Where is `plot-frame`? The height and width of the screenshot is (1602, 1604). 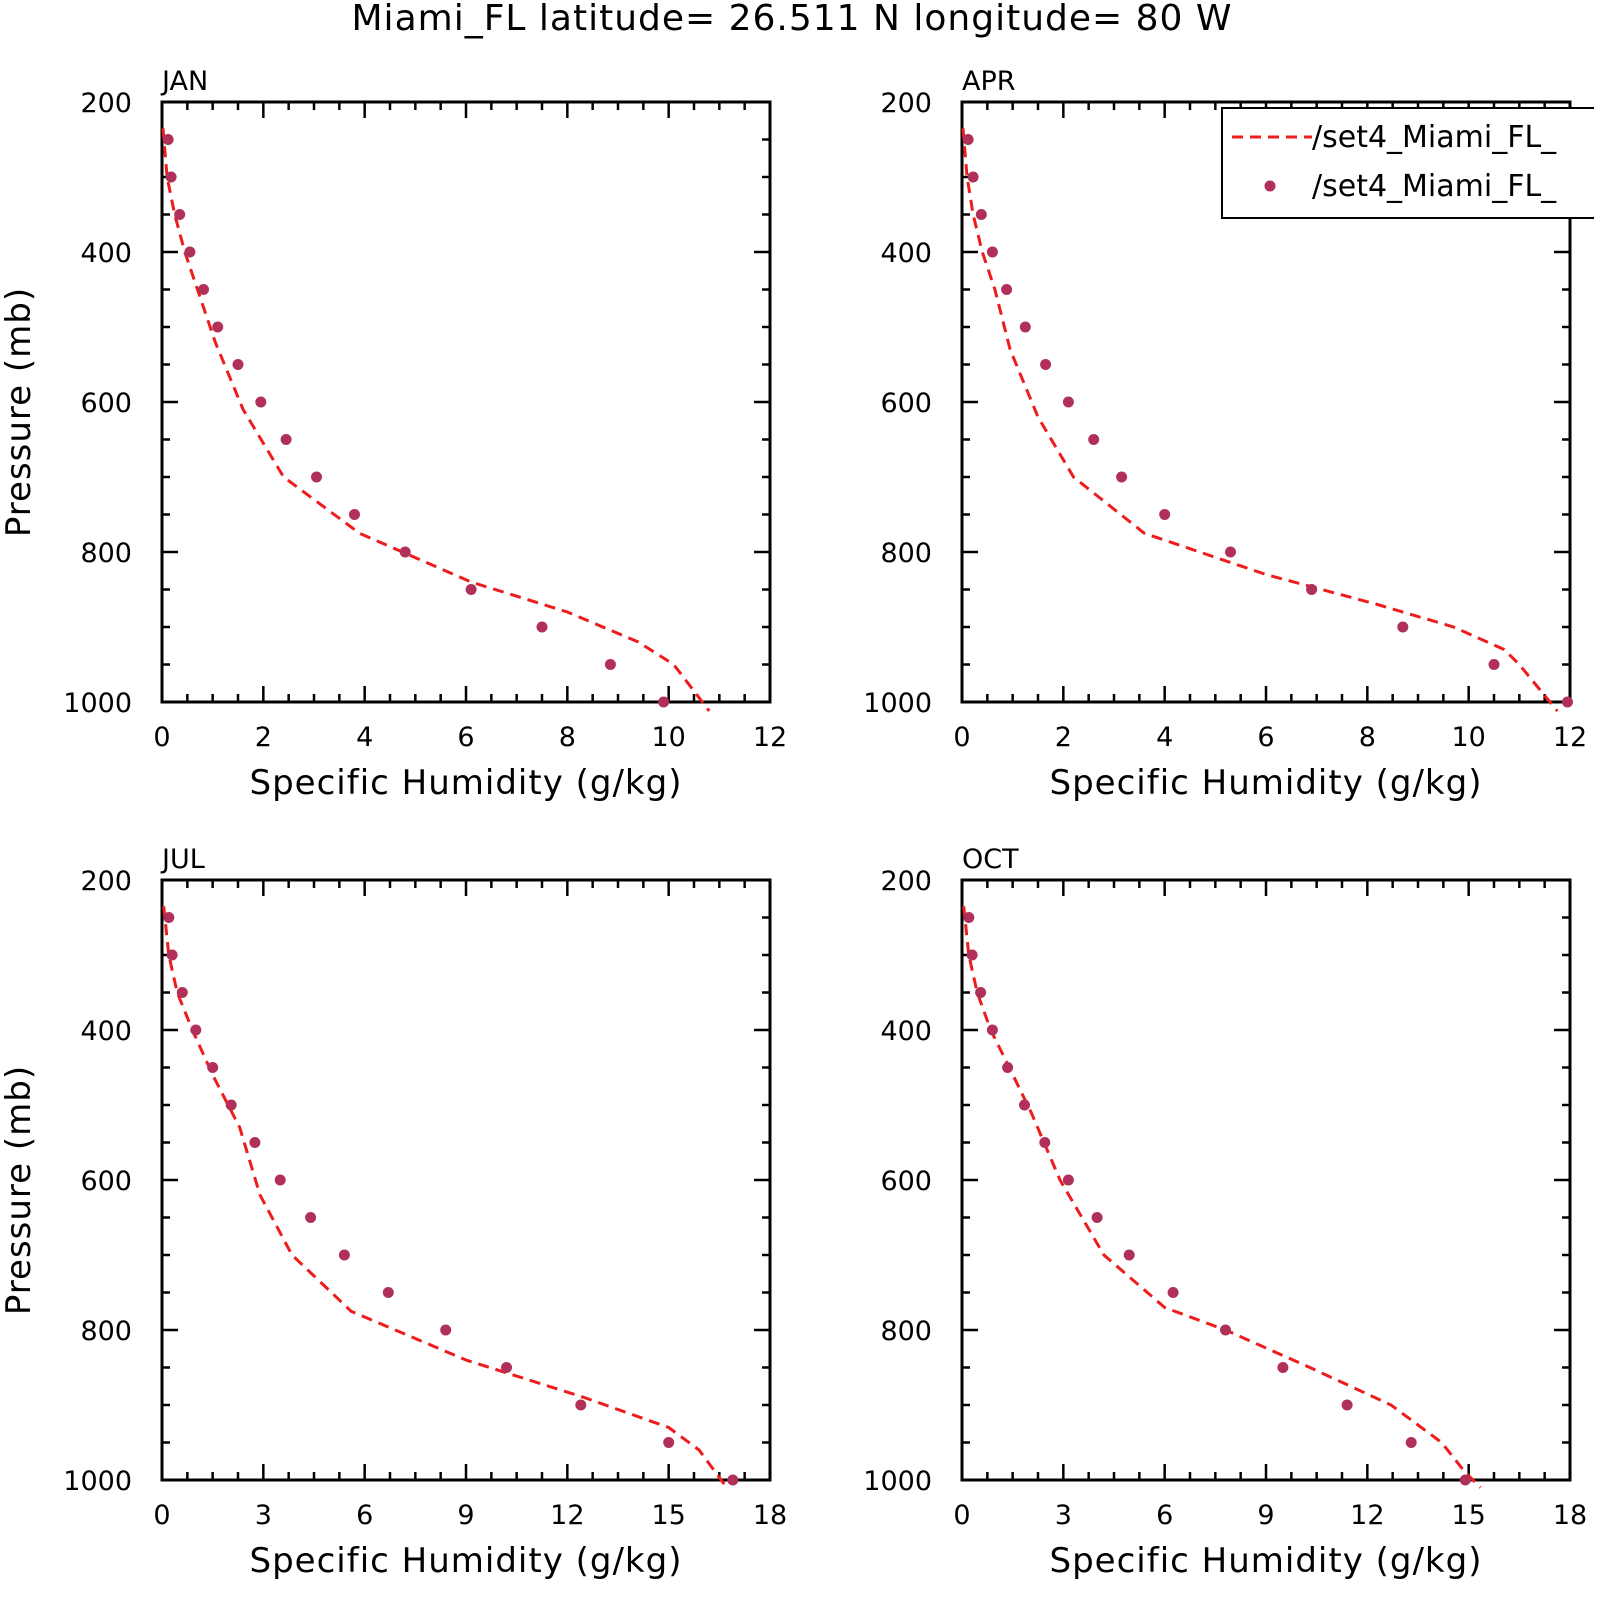
plot-frame is located at coordinates (1266, 1180).